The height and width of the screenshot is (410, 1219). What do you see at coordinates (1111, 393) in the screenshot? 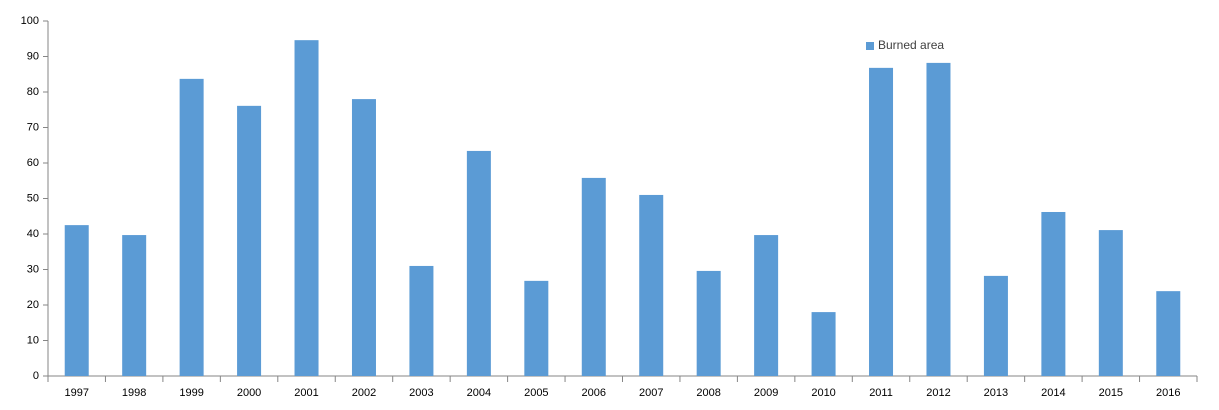
I see `x-tick-label: 2015` at bounding box center [1111, 393].